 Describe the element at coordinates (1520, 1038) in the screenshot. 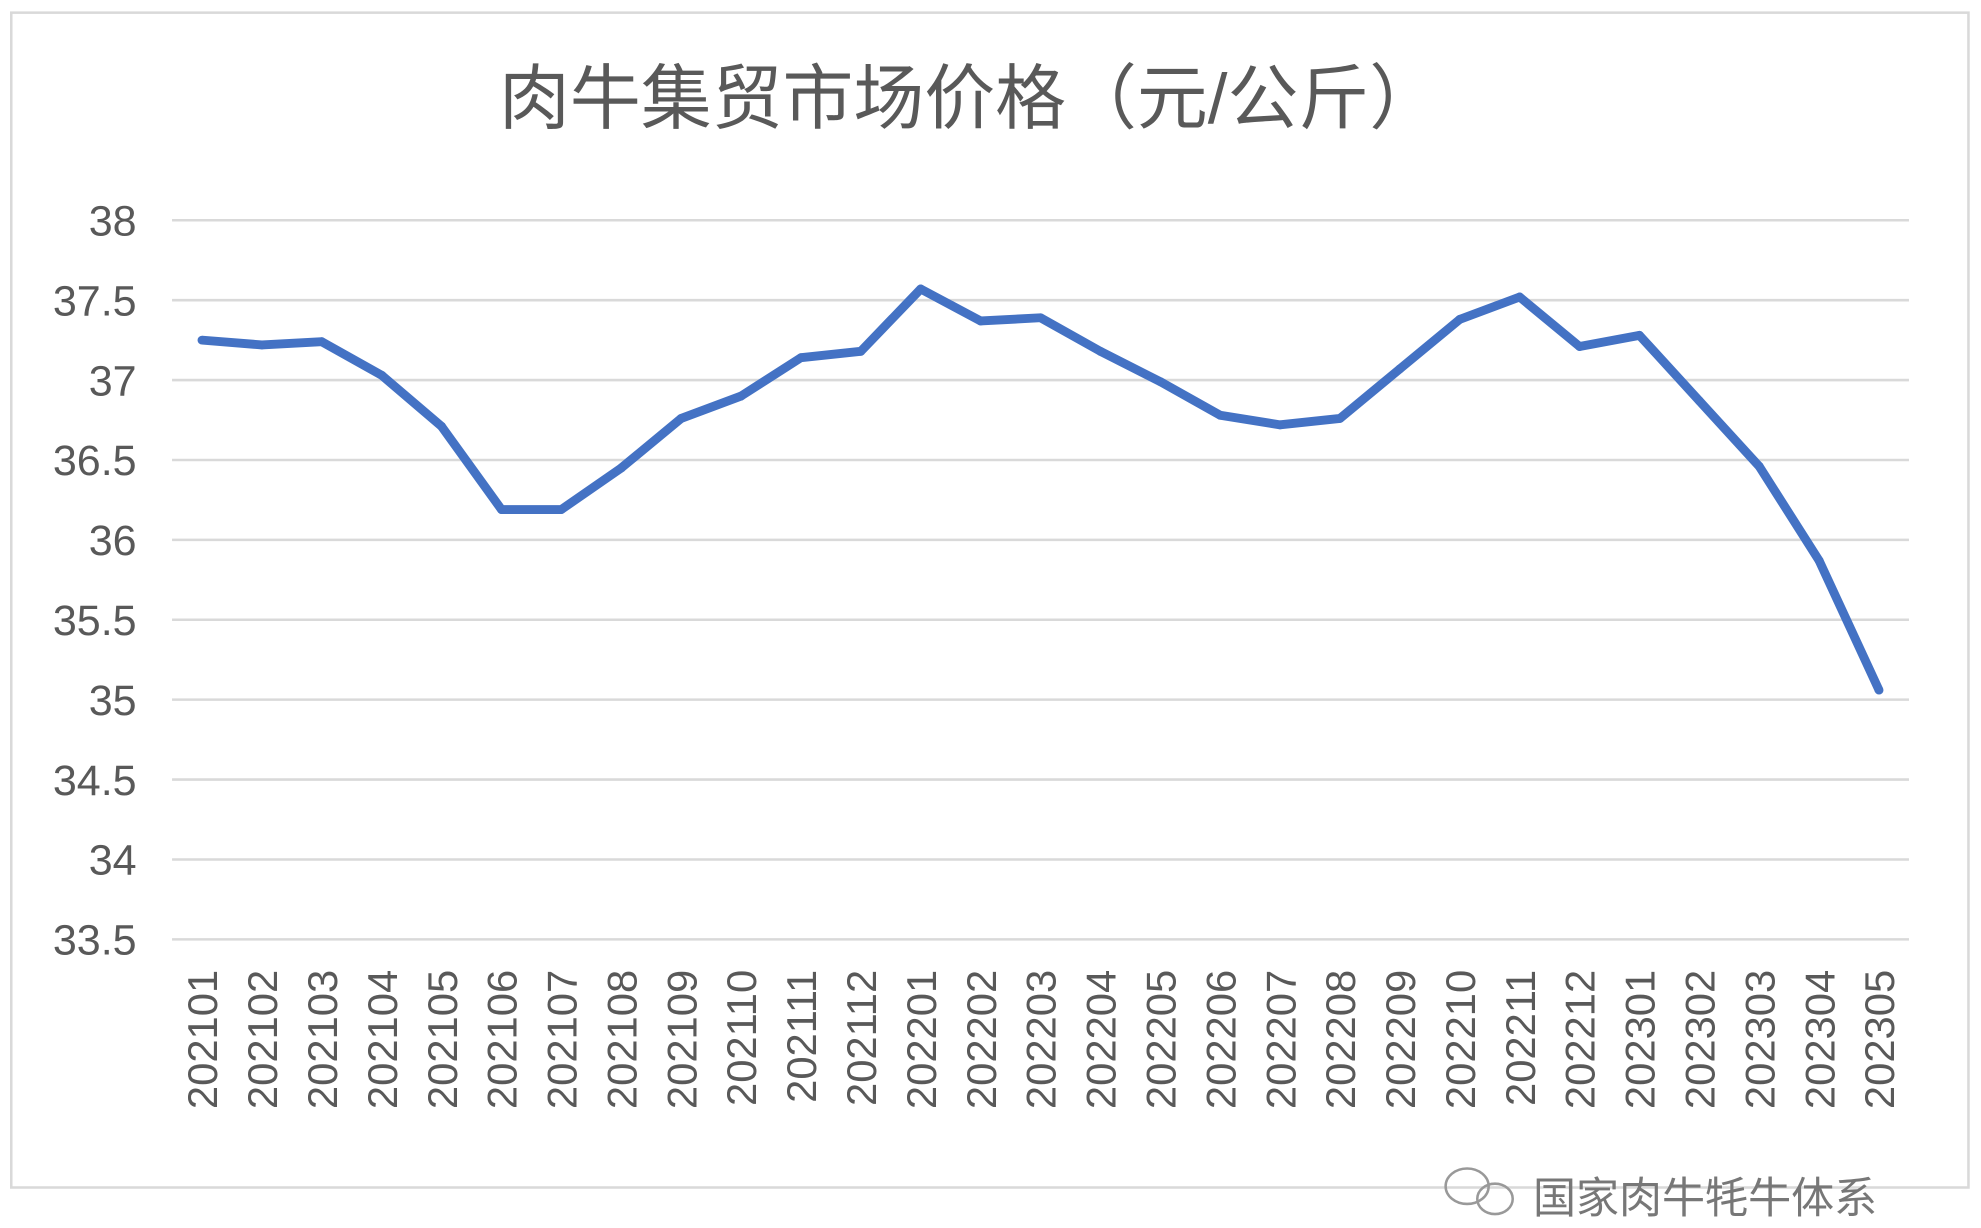

I see `x-tick-label: 202211` at that location.